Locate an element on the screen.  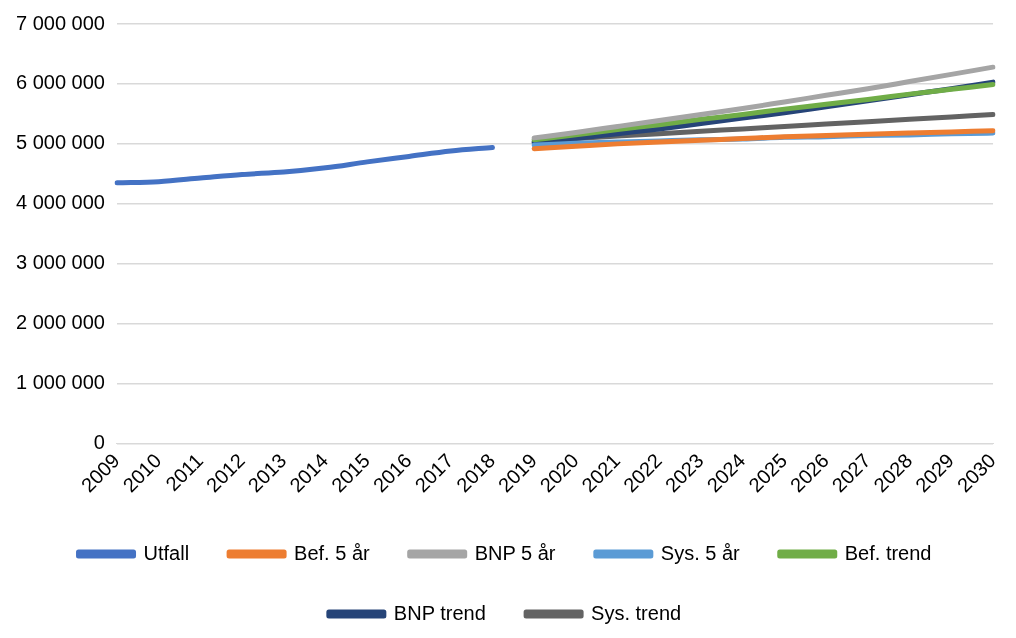
y-tick-label: 0 is located at coordinates (99, 442).